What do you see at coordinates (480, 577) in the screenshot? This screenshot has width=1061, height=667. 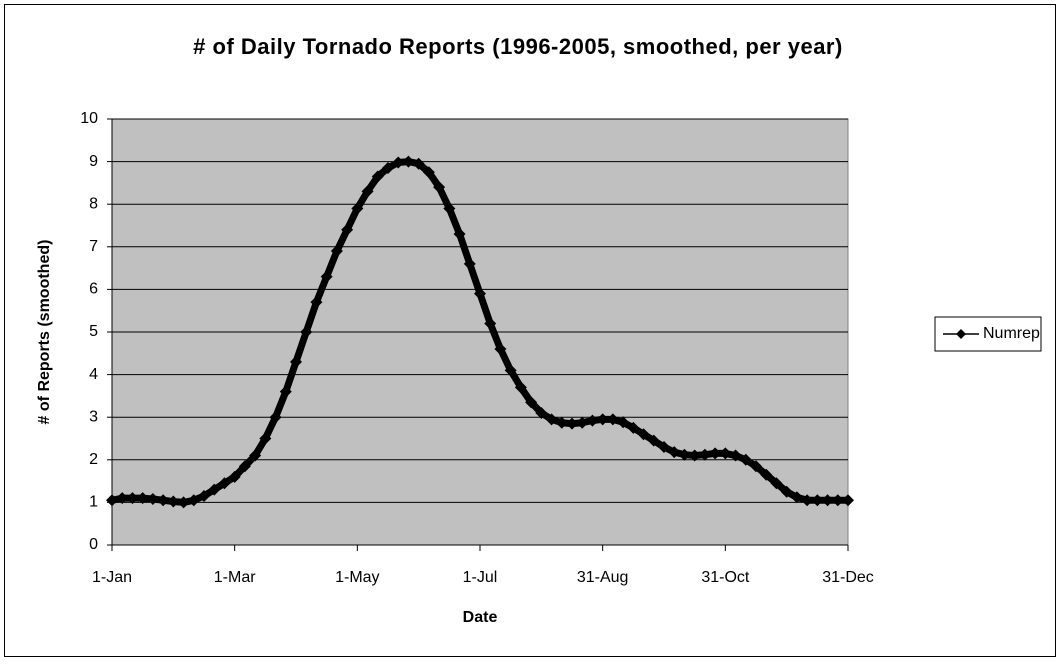 I see `x-tick-label: 1-Jul` at bounding box center [480, 577].